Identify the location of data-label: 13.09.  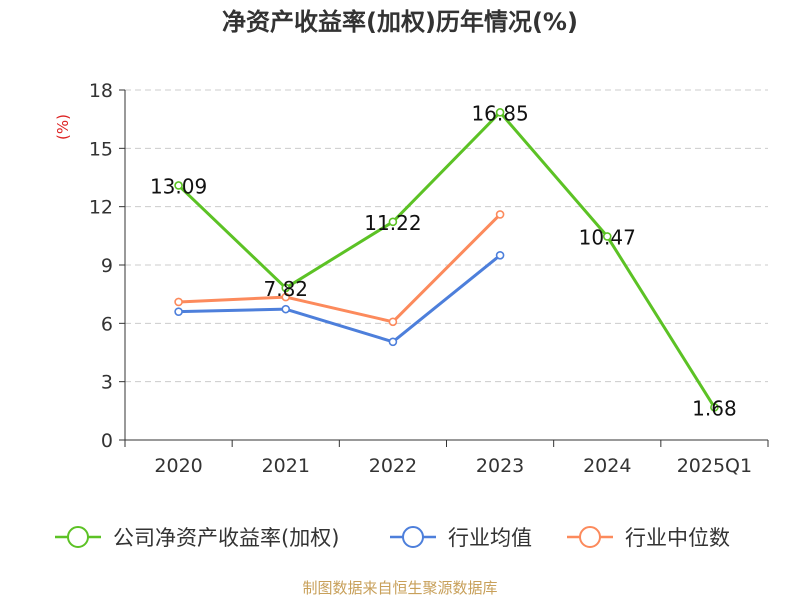
(178, 186).